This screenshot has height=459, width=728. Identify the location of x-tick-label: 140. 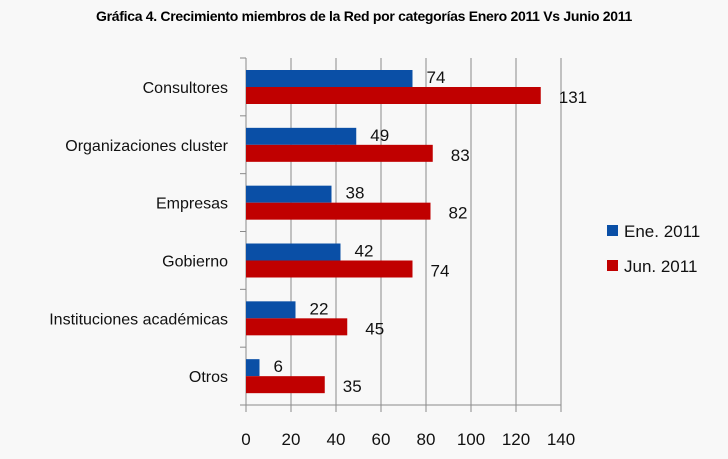
(561, 439).